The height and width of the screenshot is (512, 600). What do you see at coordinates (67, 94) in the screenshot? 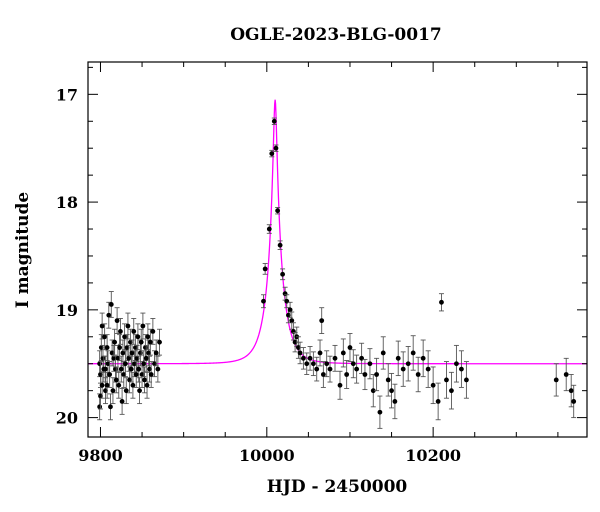
I see `y-tick-label: 17` at bounding box center [67, 94].